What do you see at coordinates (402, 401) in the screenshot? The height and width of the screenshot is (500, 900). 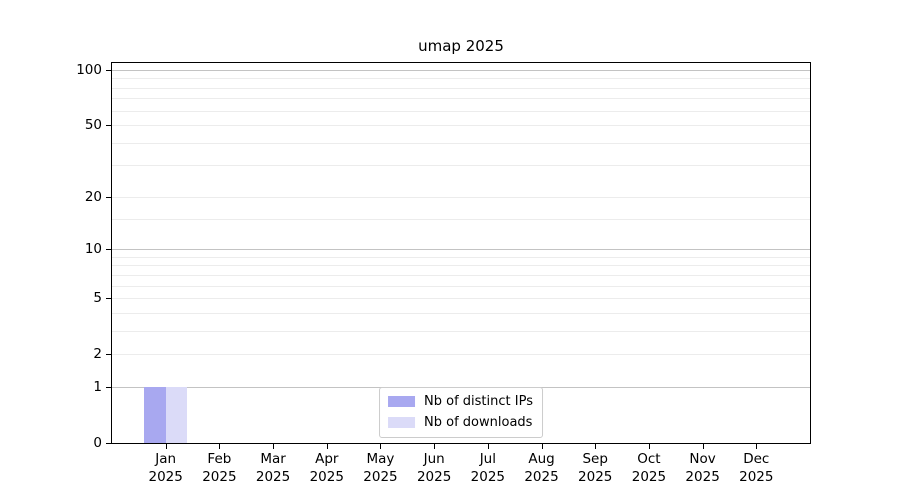 I see `legend-swatch-distinct-ips` at bounding box center [402, 401].